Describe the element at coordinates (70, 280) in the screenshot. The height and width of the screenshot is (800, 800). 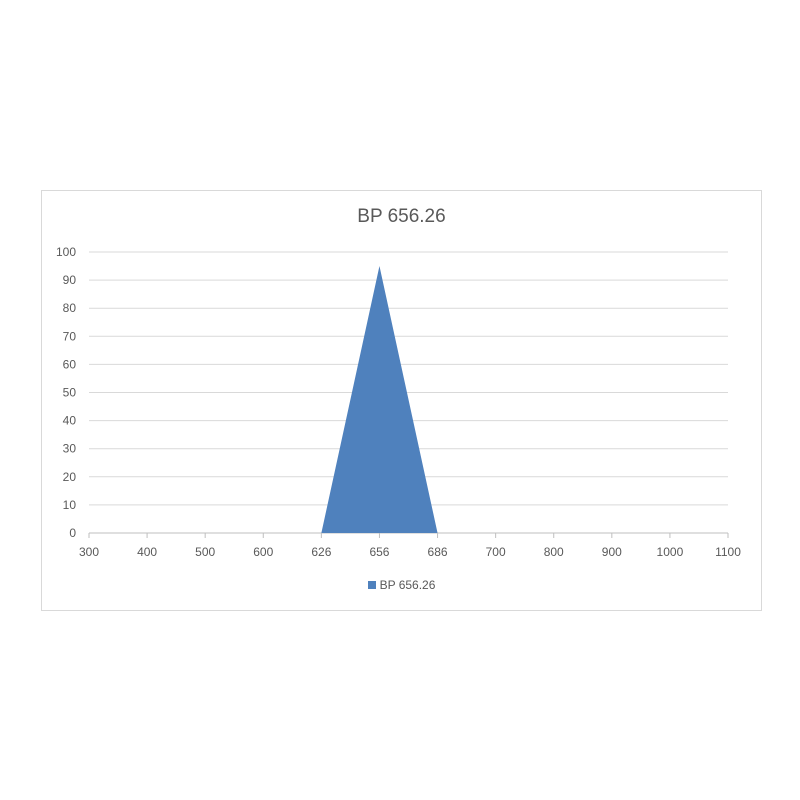
I see `y-tick-label: 90` at that location.